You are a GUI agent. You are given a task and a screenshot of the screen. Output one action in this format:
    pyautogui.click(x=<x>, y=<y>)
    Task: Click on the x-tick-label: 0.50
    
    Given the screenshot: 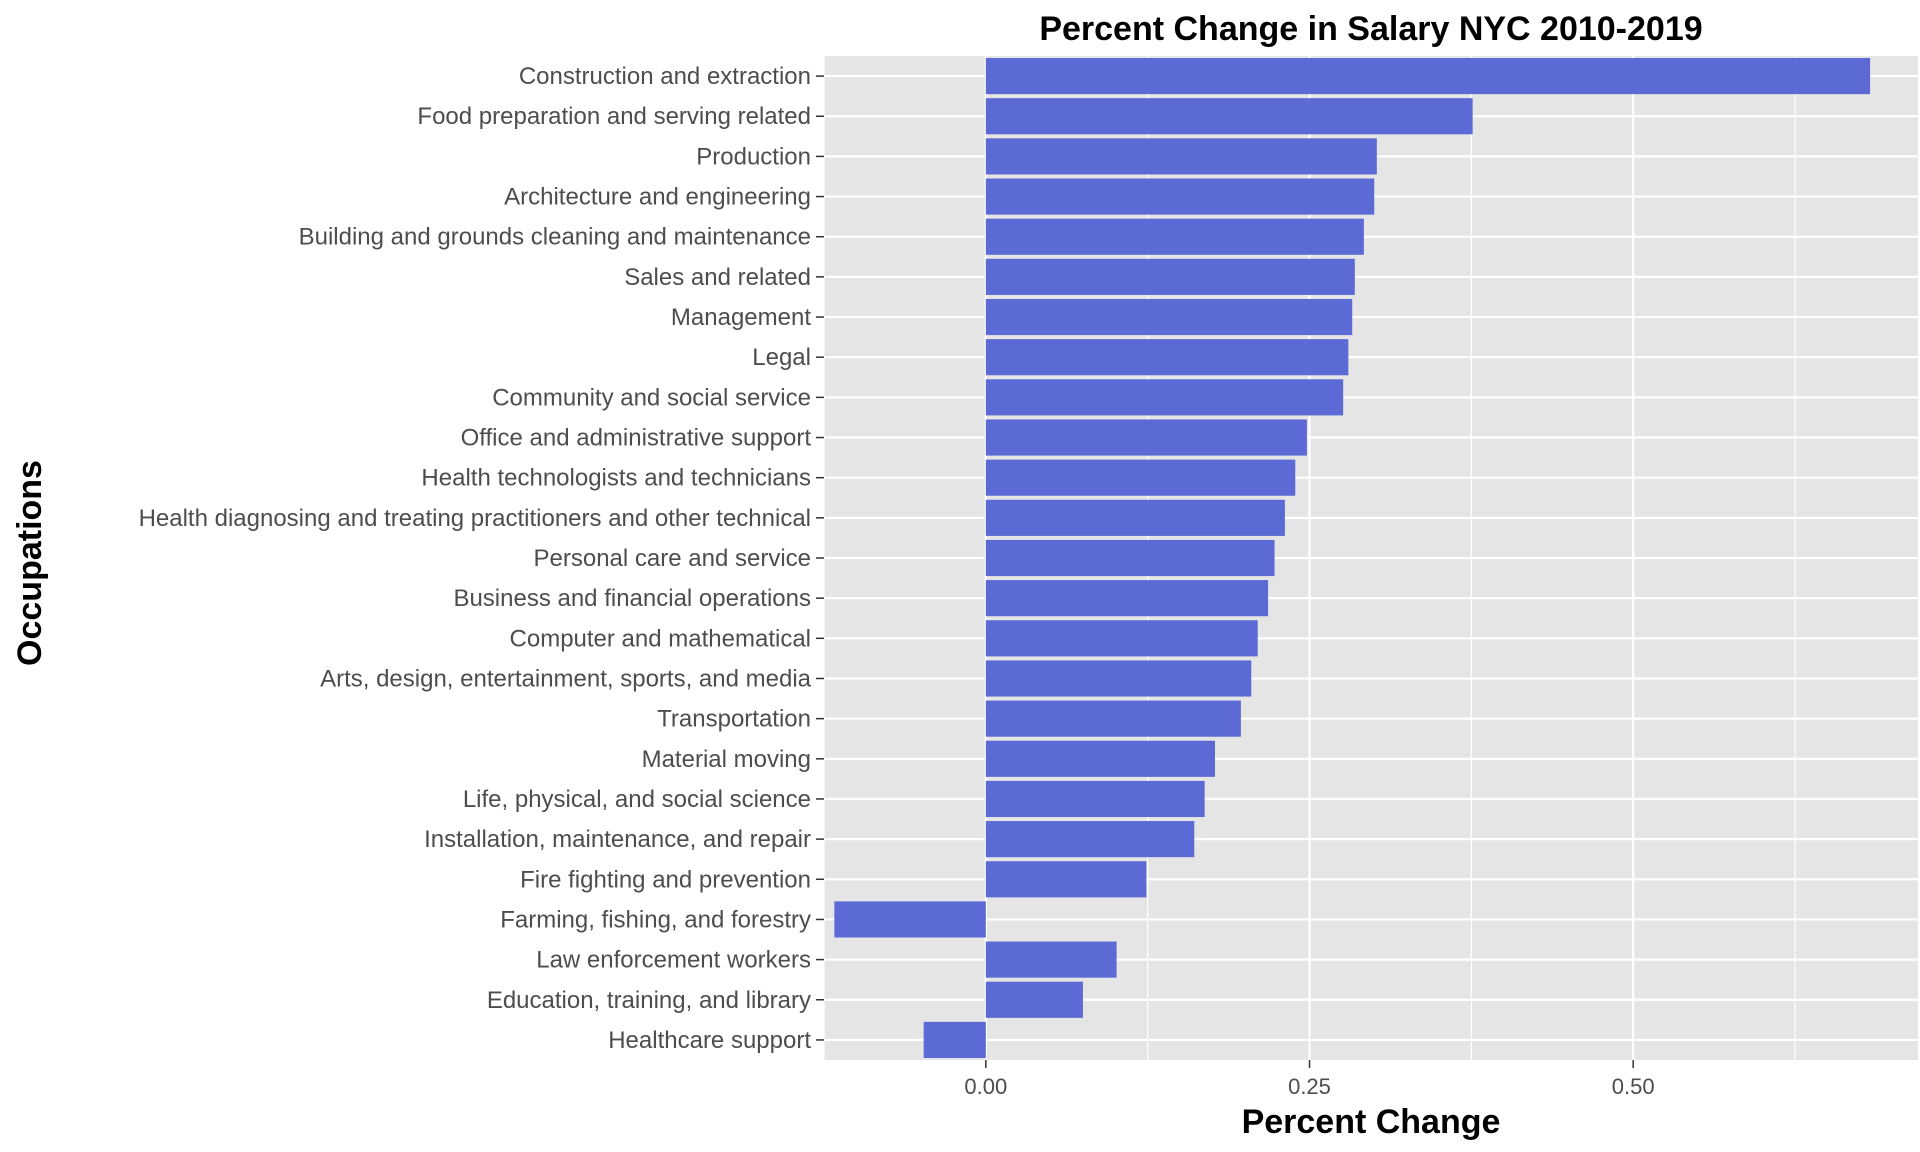 What is the action you would take?
    pyautogui.click(x=1633, y=1086)
    